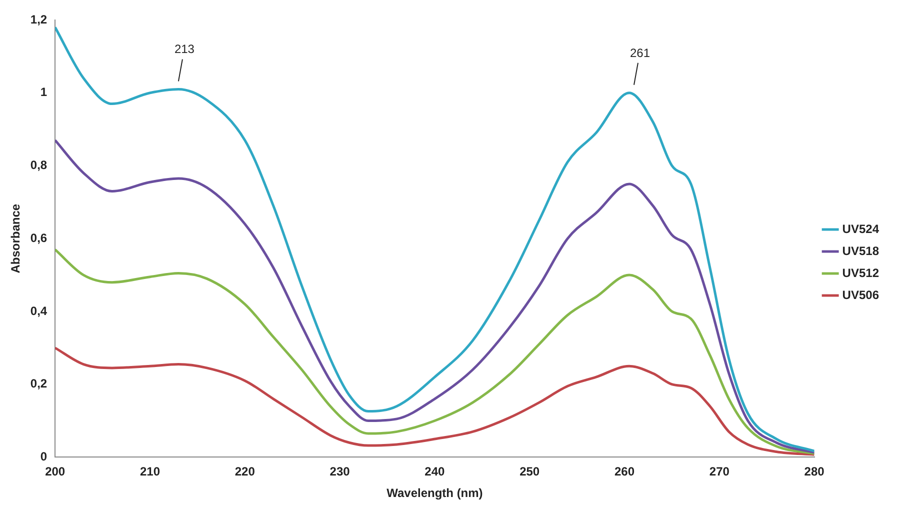 The image size is (899, 505). Describe the element at coordinates (150, 471) in the screenshot. I see `x-tick-label: 210` at that location.